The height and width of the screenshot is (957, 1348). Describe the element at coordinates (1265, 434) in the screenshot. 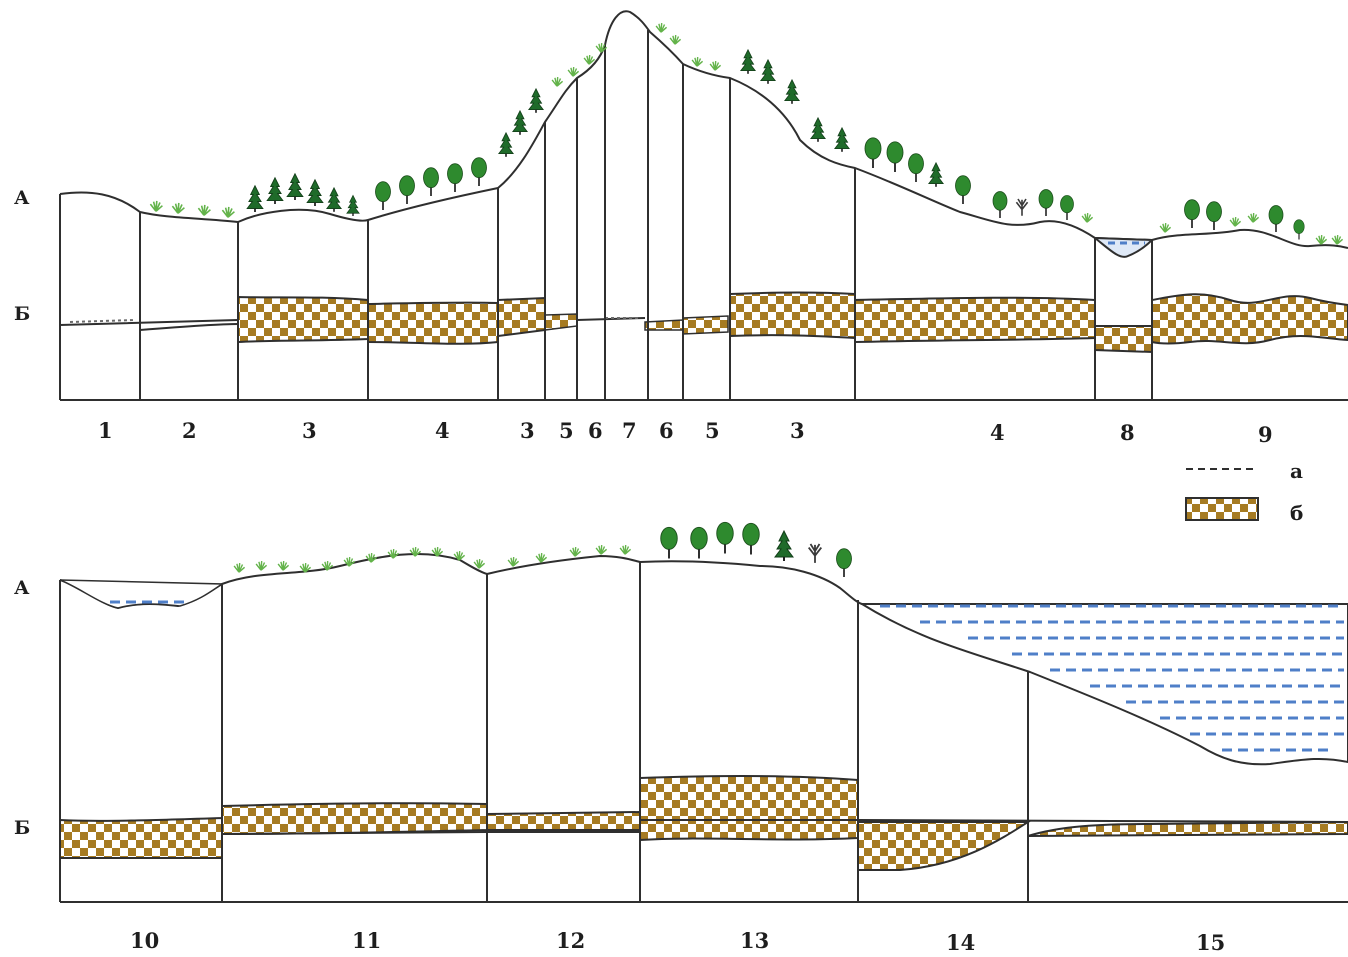

I see `zone-label: 9` at that location.